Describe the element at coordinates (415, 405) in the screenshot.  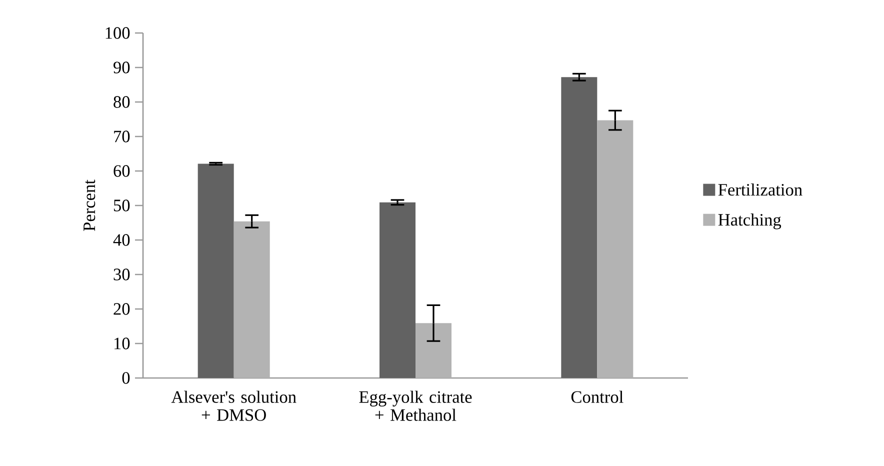
I see `x-tick-label: Egg-yolk citrate + Methanol` at that location.